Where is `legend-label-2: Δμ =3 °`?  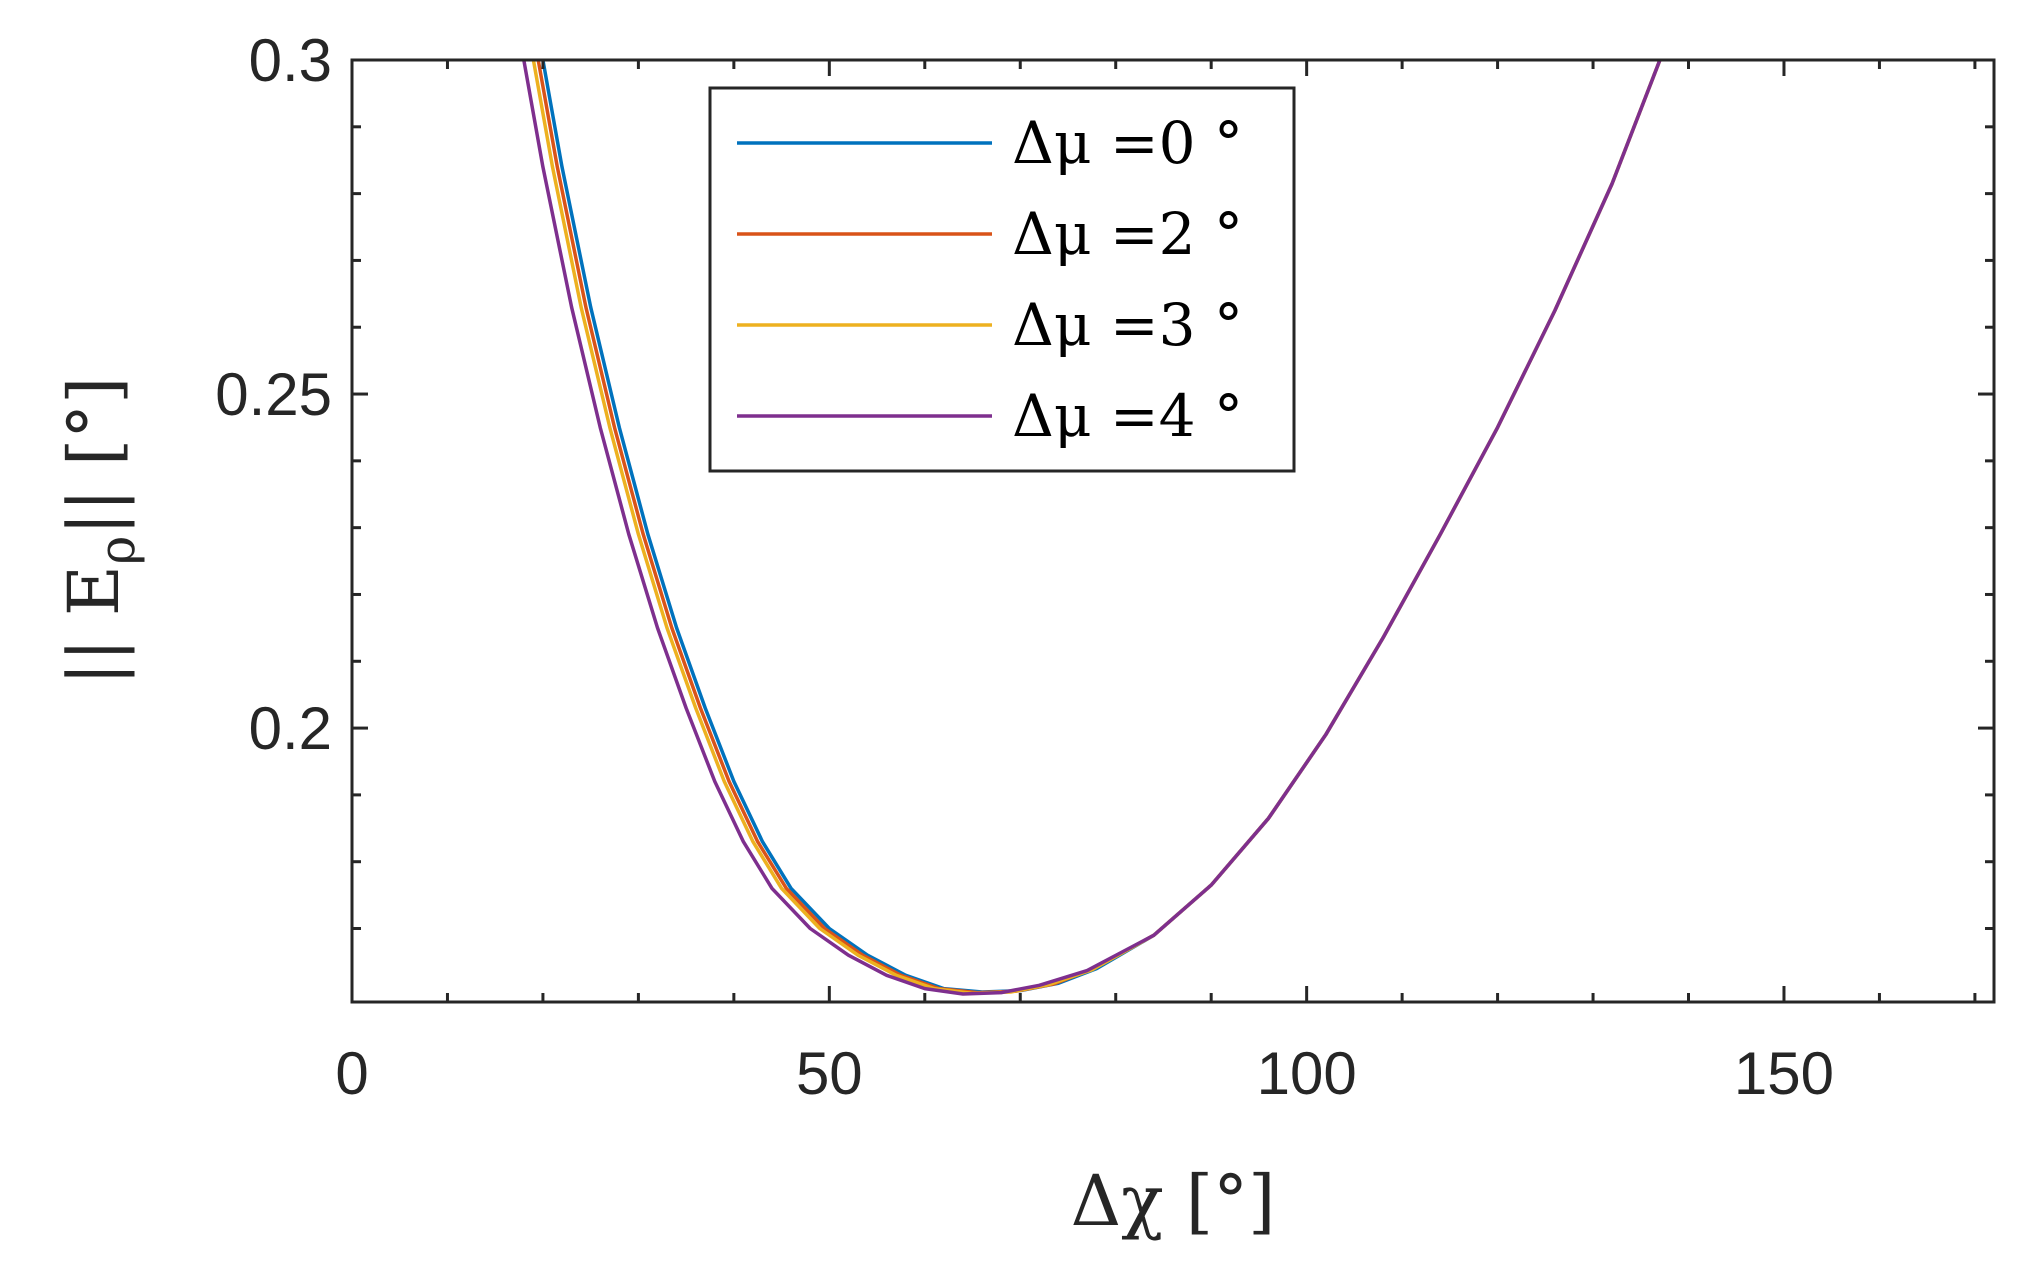
legend-label-2: Δμ =3 ° is located at coordinates (1127, 325).